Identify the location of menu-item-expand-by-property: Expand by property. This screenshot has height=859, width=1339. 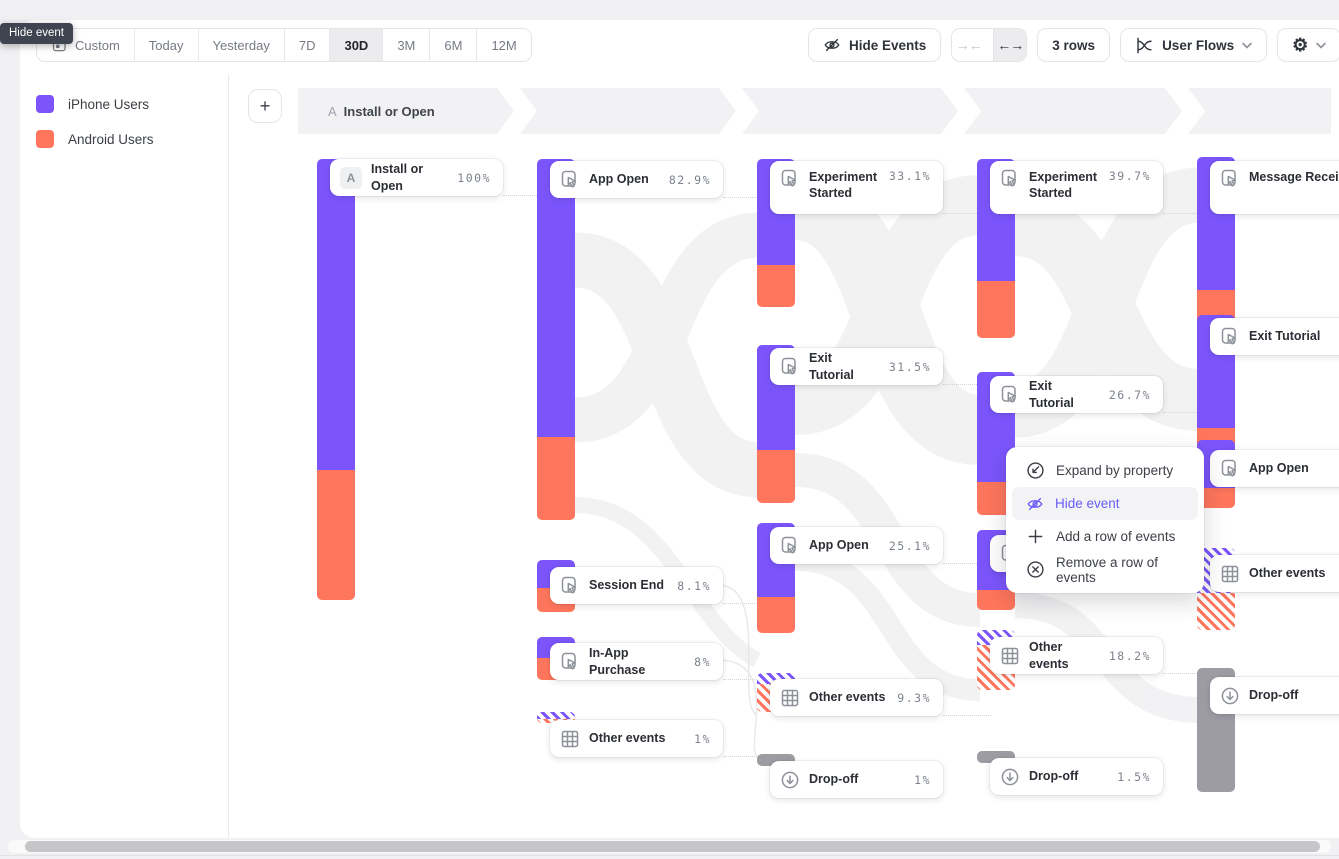
(1105, 470).